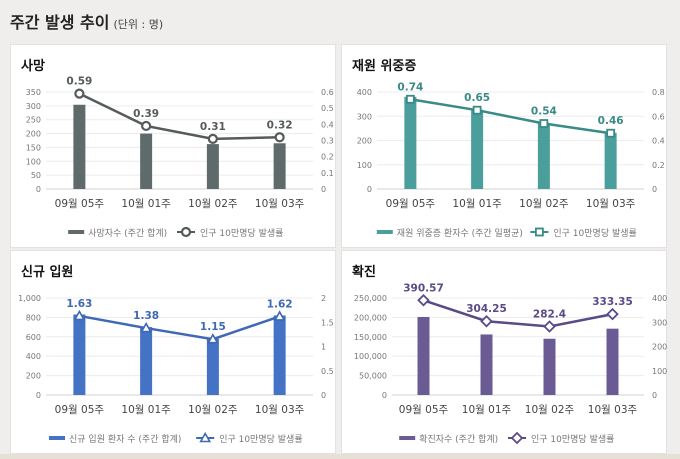 The height and width of the screenshot is (459, 680). I want to click on data-label: 0.31, so click(213, 127).